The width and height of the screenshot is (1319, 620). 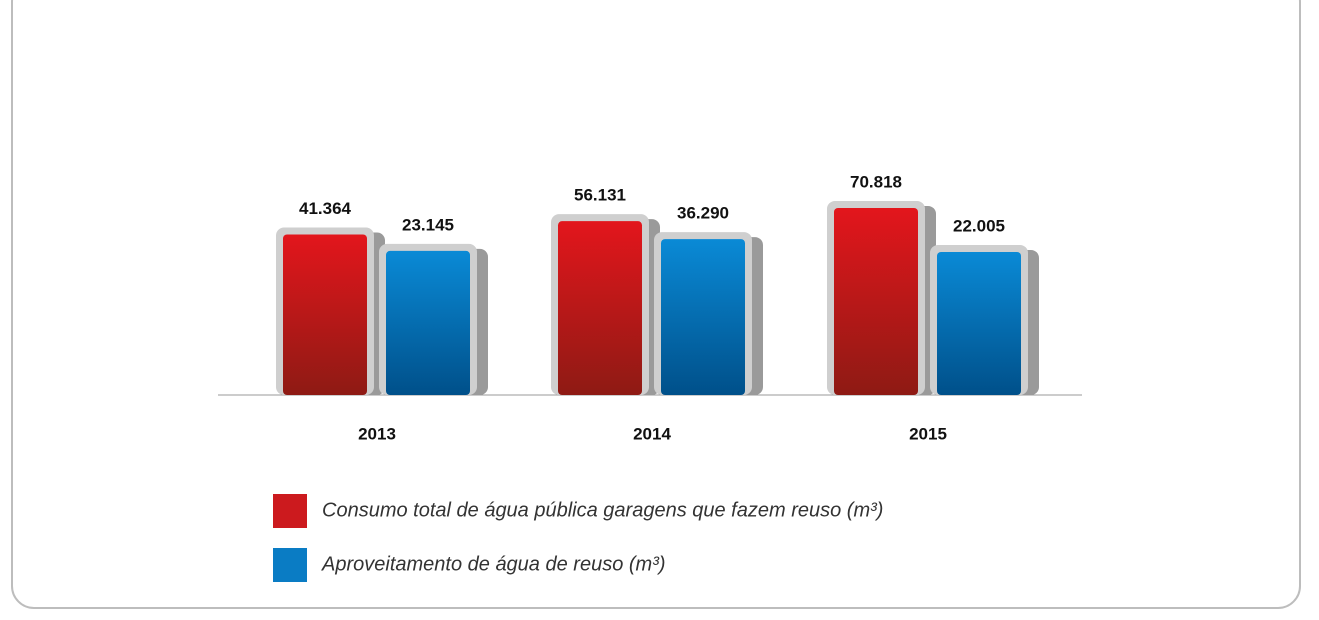 I want to click on x-tick-label: 2015, so click(x=928, y=433).